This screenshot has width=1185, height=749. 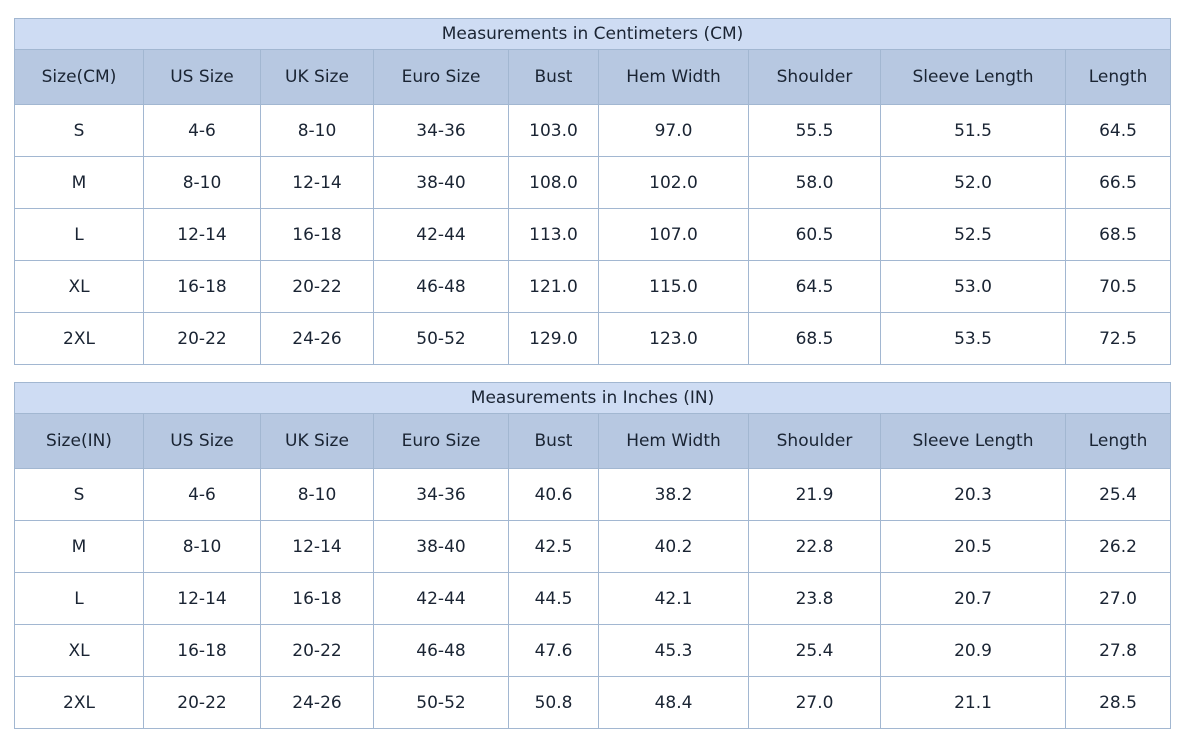 What do you see at coordinates (814, 182) in the screenshot?
I see `measurement-cell: 58.0` at bounding box center [814, 182].